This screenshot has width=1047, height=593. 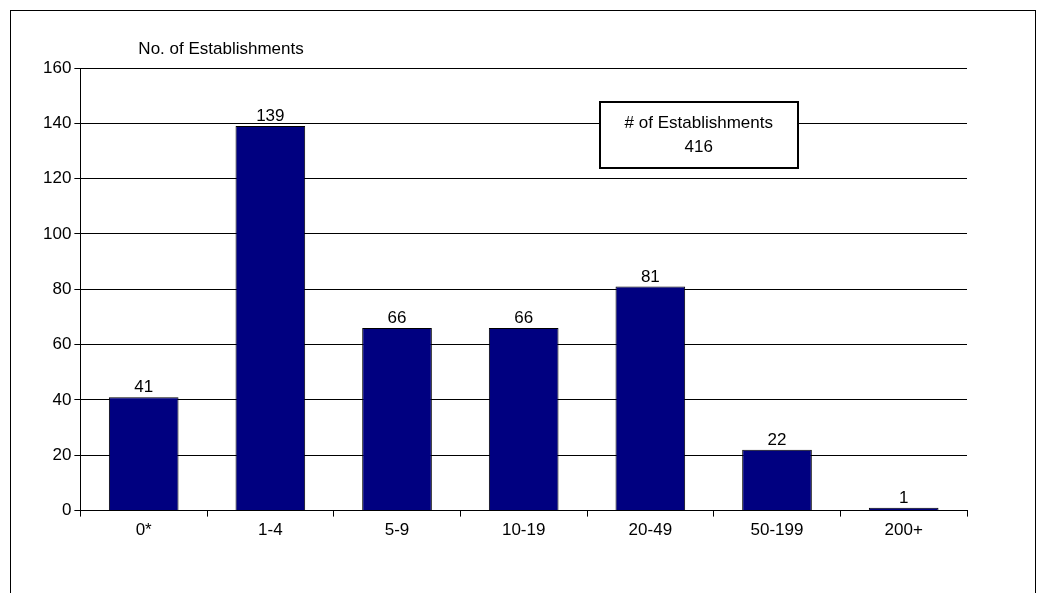 What do you see at coordinates (270, 116) in the screenshot?
I see `data-label: 139` at bounding box center [270, 116].